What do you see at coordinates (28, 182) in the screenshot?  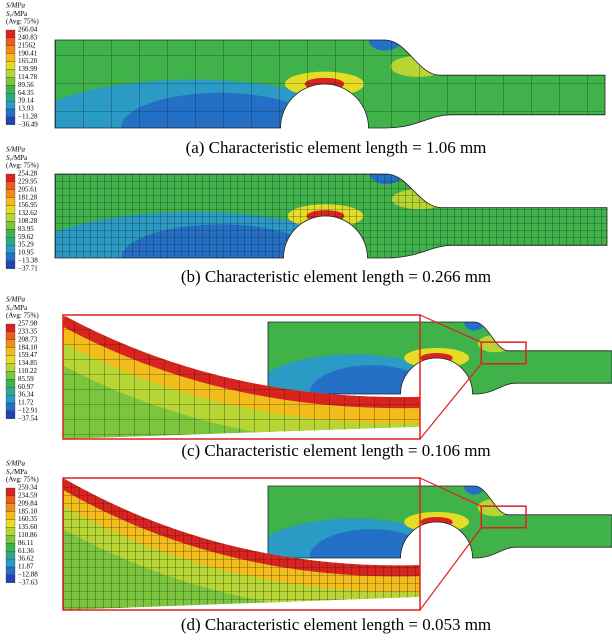 I see `legend-value: 229.95` at bounding box center [28, 182].